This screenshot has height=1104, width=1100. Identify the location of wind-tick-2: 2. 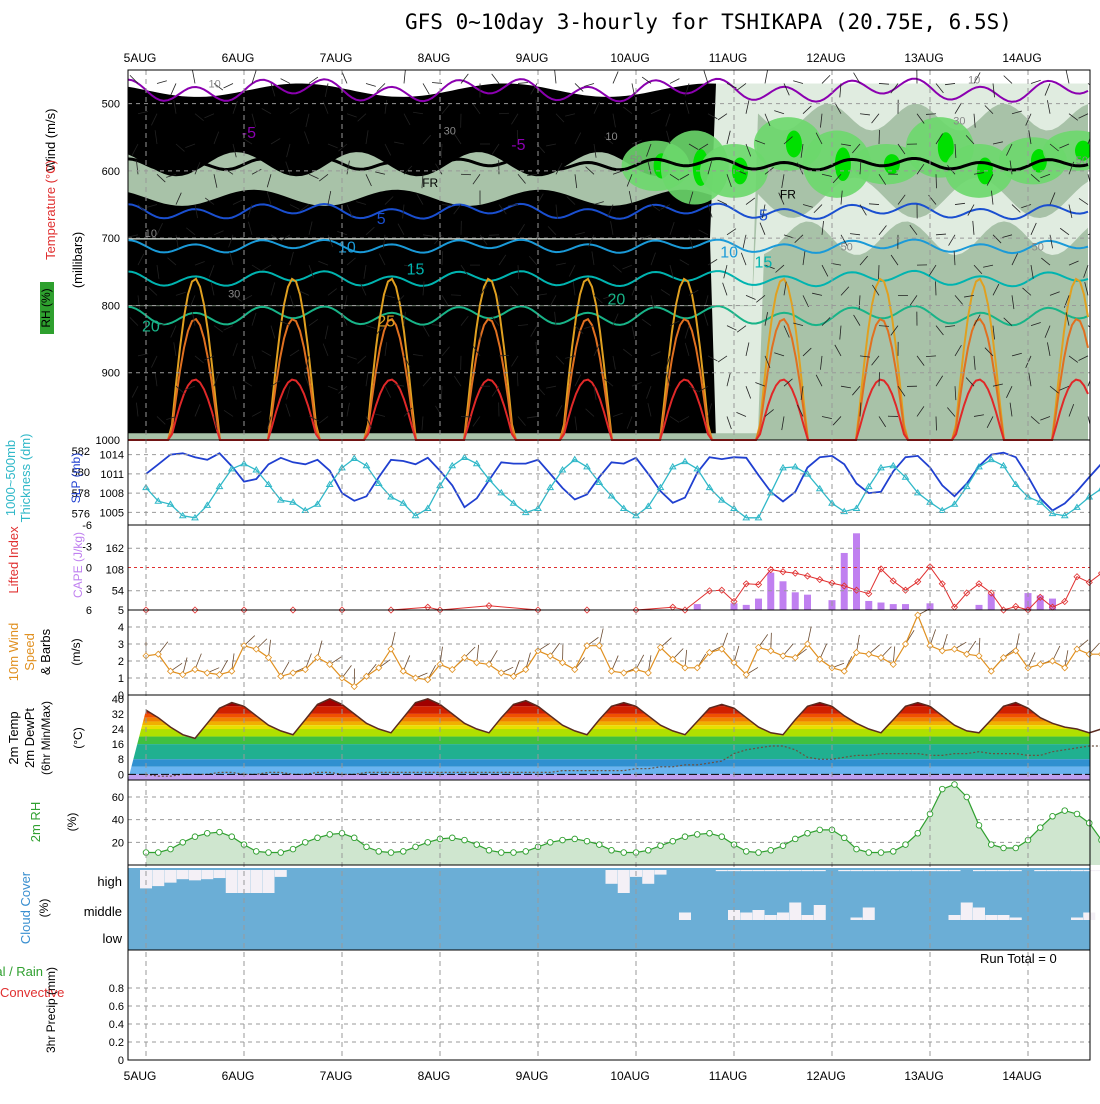
(121, 662).